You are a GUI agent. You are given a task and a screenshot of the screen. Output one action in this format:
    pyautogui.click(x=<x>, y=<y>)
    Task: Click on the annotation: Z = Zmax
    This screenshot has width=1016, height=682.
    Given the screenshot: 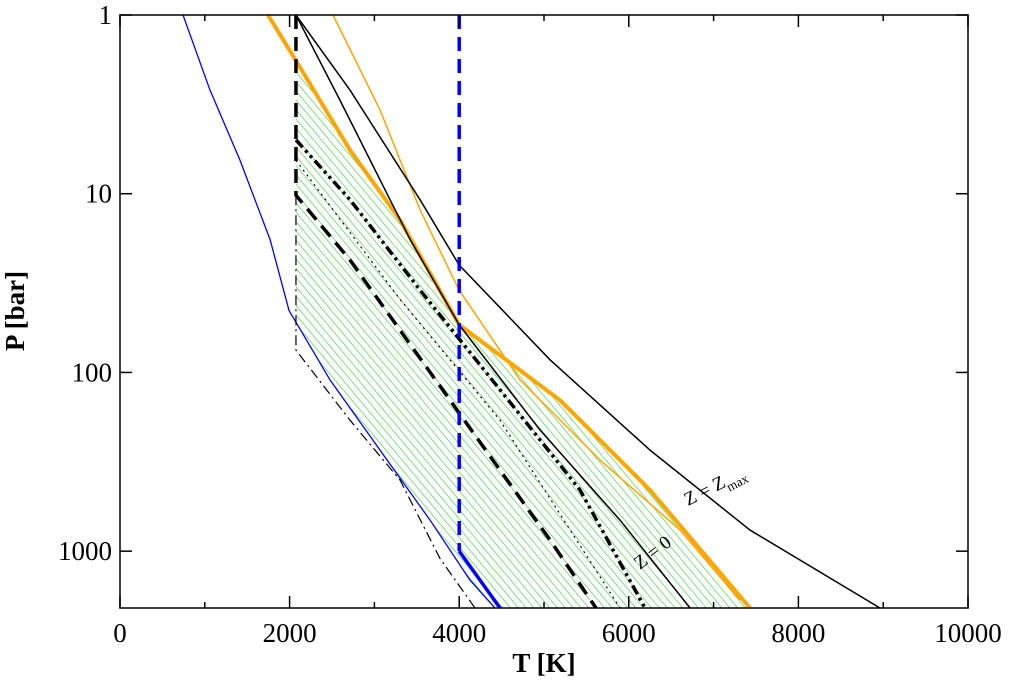 What is the action you would take?
    pyautogui.click(x=716, y=488)
    